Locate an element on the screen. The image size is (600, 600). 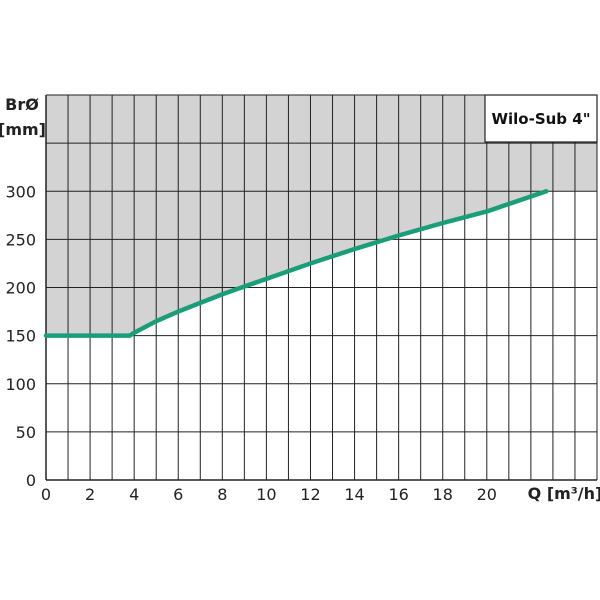
y-tick-label: 100 is located at coordinates (20, 384).